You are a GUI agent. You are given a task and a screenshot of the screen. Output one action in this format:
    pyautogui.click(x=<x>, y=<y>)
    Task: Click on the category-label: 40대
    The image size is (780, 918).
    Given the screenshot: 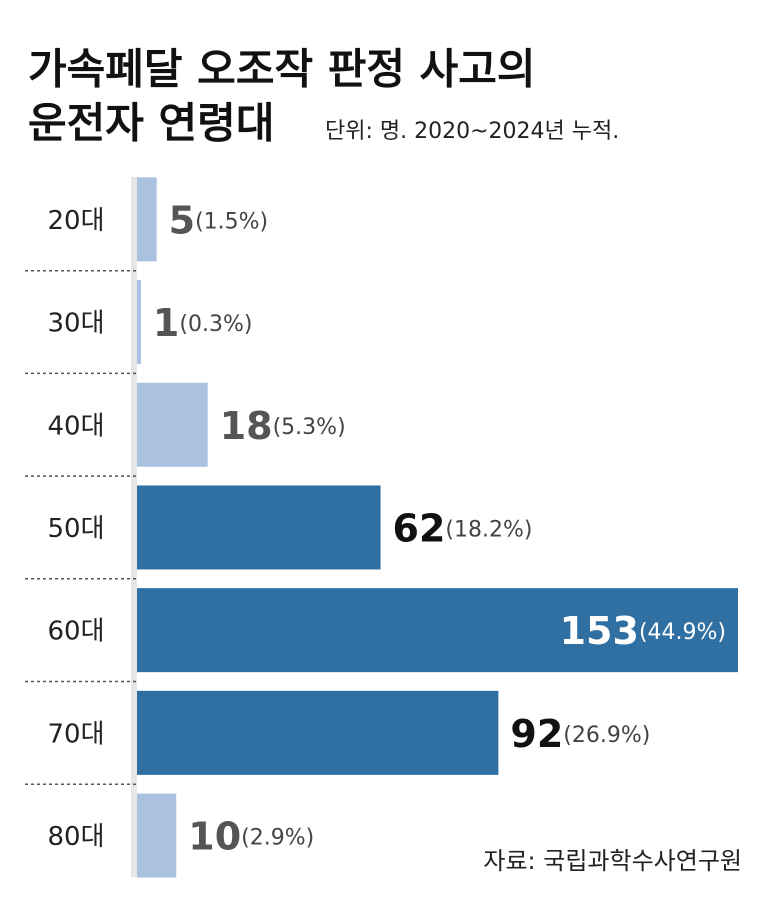 What is the action you would take?
    pyautogui.click(x=75, y=426)
    